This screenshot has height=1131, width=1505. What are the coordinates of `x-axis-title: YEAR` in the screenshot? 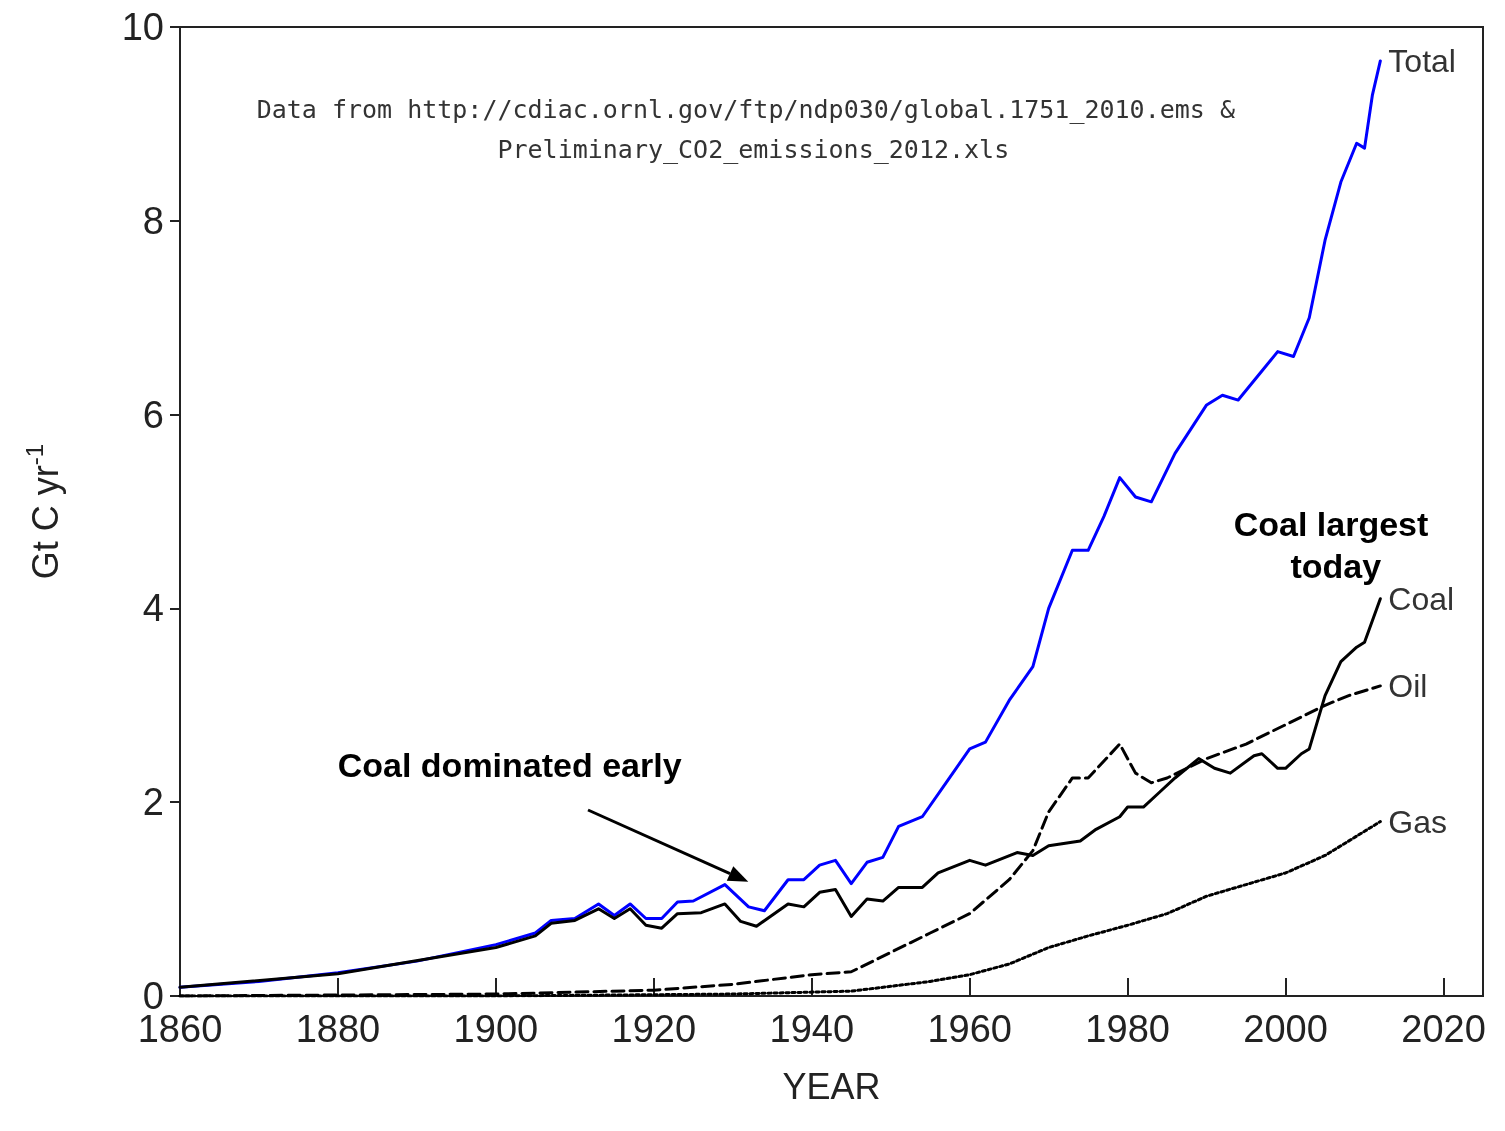 It's located at (831, 1086).